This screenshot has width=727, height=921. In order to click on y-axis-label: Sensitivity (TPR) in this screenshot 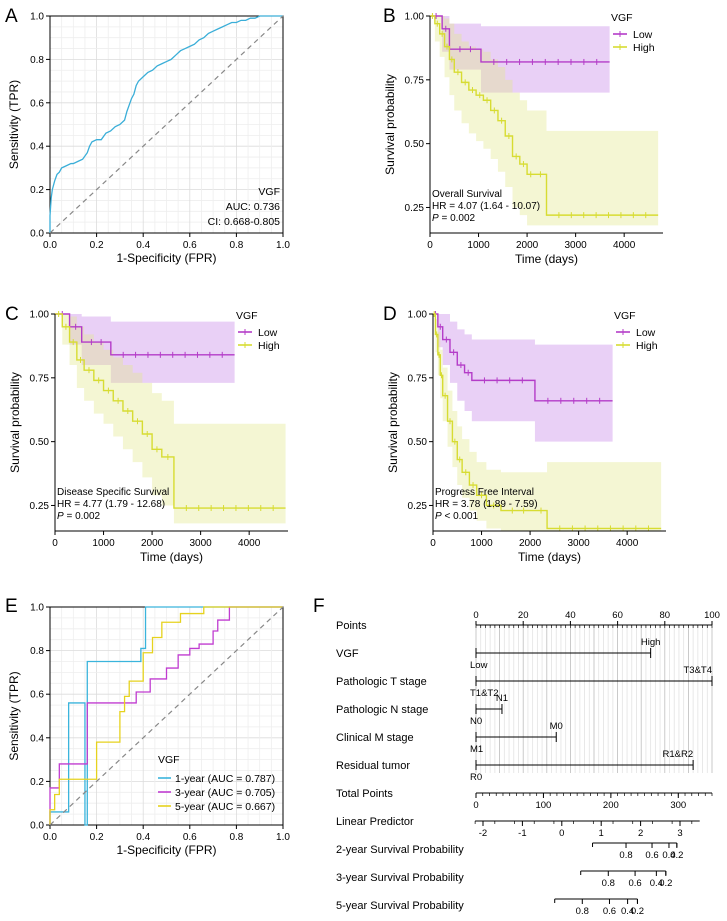, I will do `click(14, 715)`.